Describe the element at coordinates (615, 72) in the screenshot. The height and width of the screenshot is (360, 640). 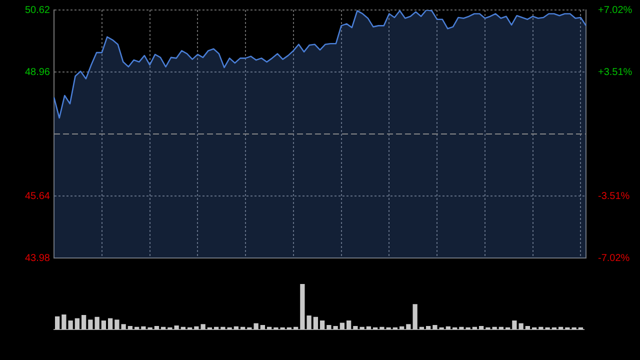
I see `y2-tick-label: +3.51%` at that location.